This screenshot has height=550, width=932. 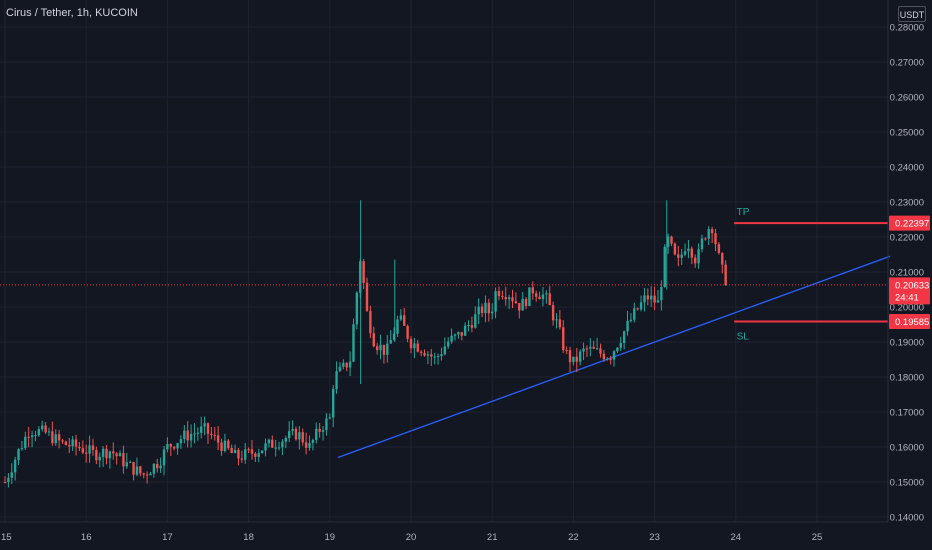 I want to click on y-tick-label: 0.23000, so click(x=907, y=203).